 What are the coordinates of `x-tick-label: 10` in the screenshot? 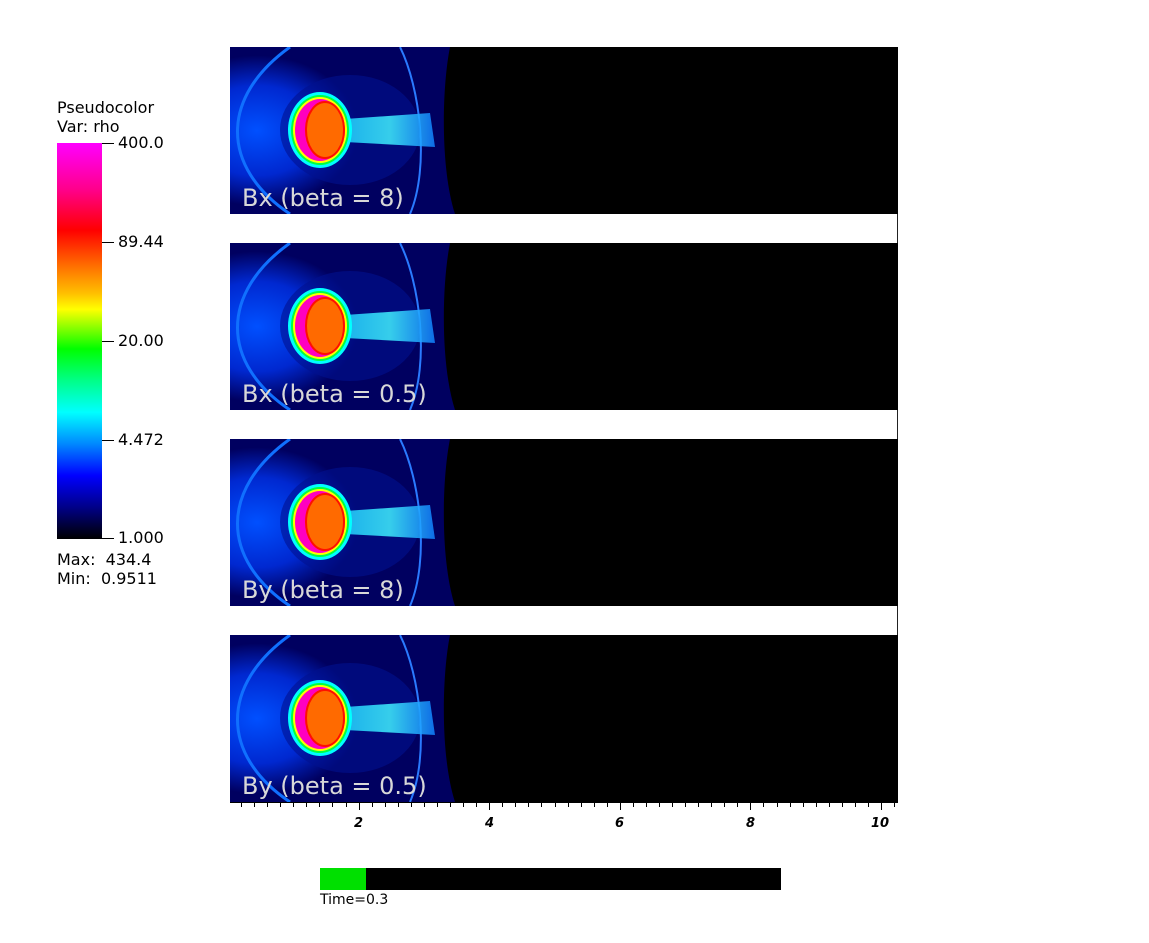 It's located at (880, 823).